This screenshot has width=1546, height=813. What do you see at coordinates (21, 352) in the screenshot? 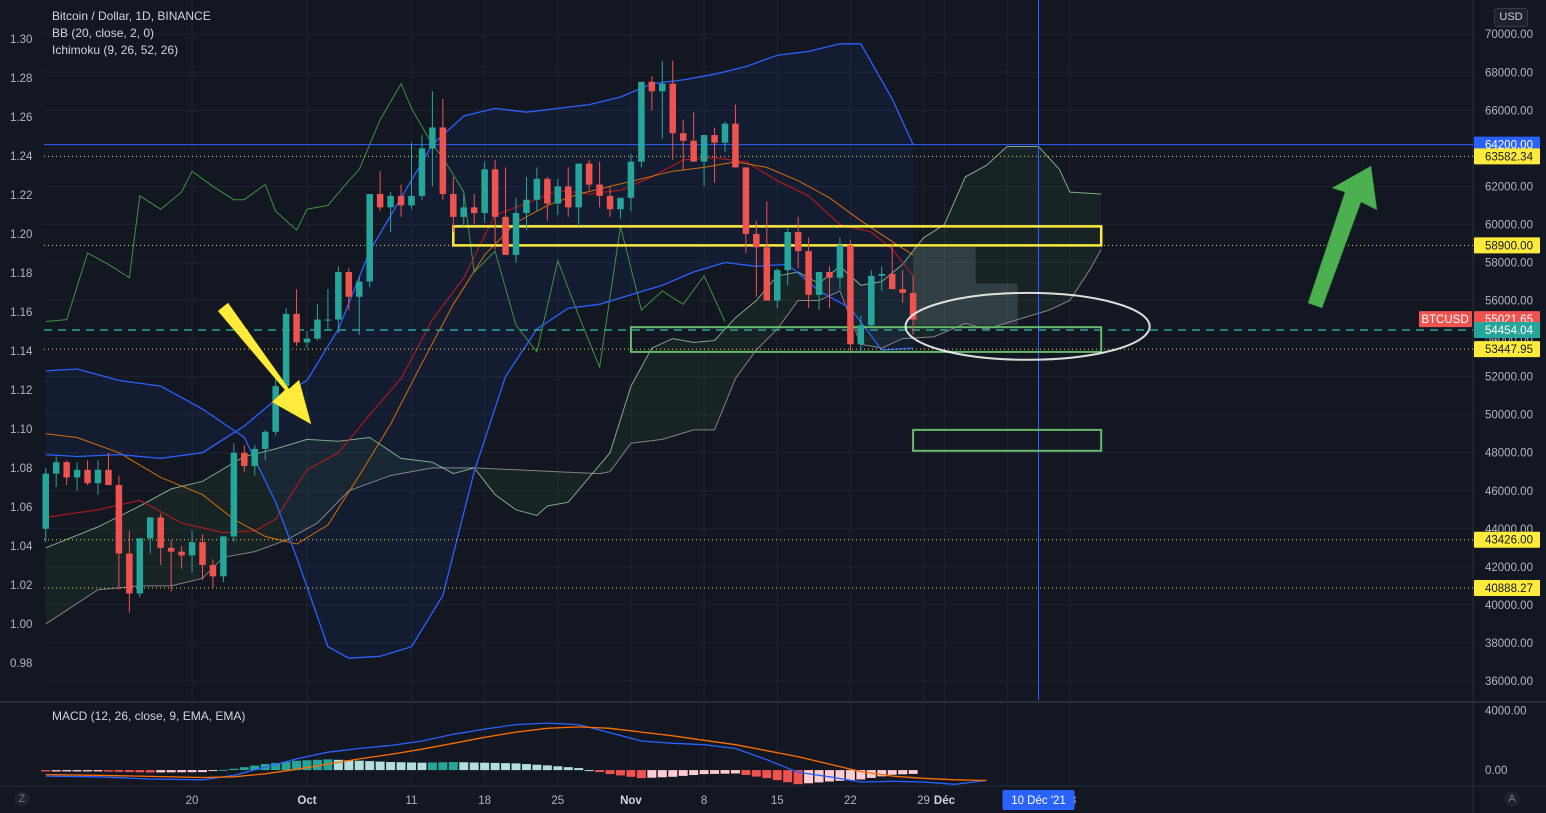
I see `left-axis-tick: 1.14` at bounding box center [21, 352].